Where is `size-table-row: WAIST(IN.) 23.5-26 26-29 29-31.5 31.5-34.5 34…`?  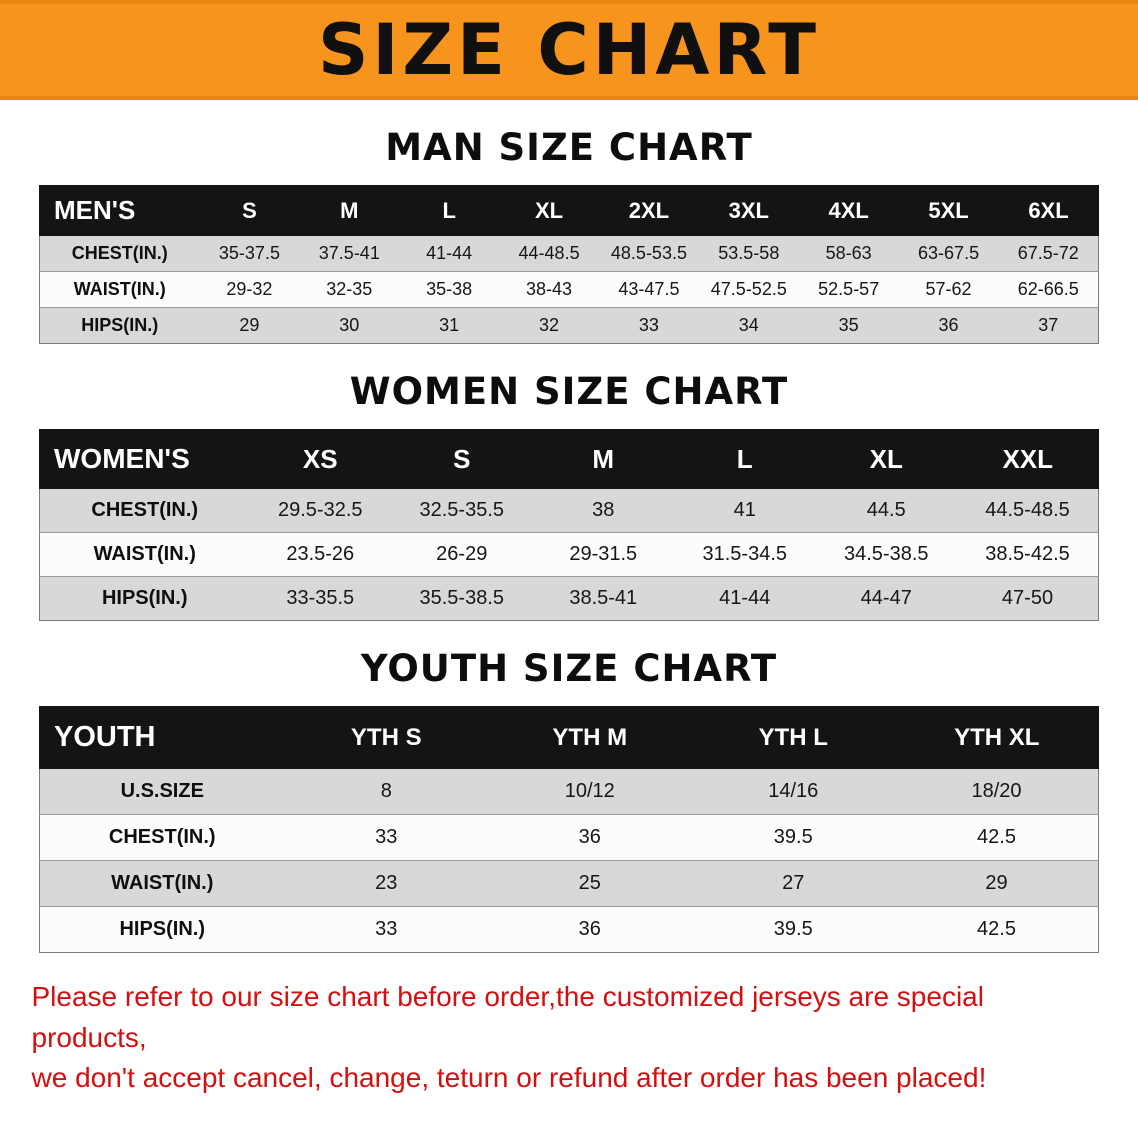
size-table-row: WAIST(IN.) 23.5-26 26-29 29-31.5 31.5-34.5 34… is located at coordinates (569, 554).